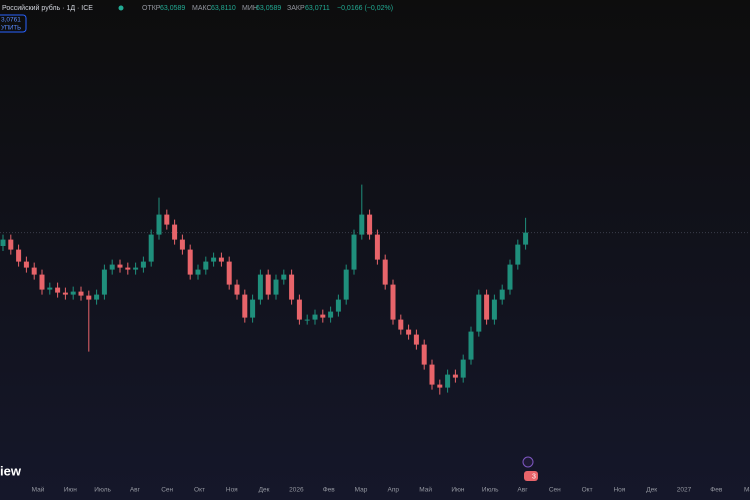 The width and height of the screenshot is (750, 500). Describe the element at coordinates (172, 8) in the screenshot. I see `open-value: 63,0589` at that location.